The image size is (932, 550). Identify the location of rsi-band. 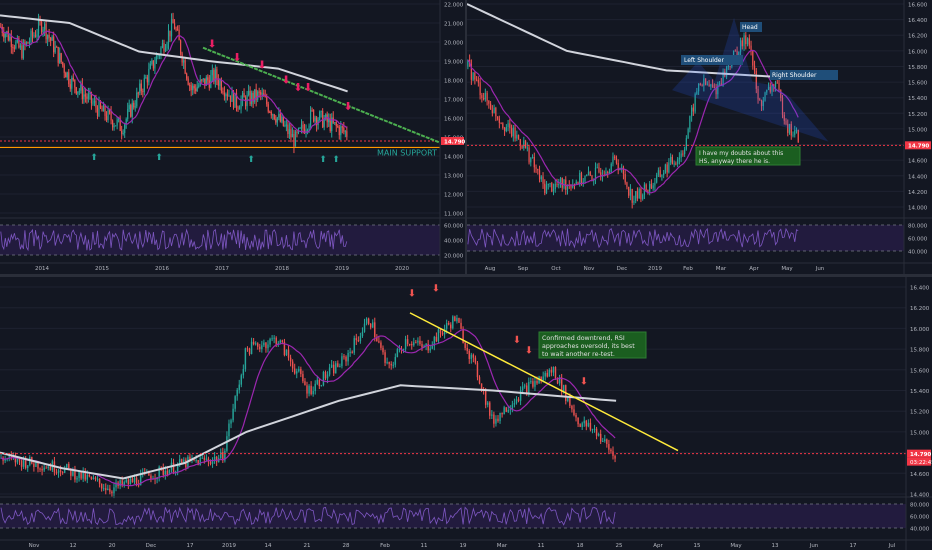
(685, 238).